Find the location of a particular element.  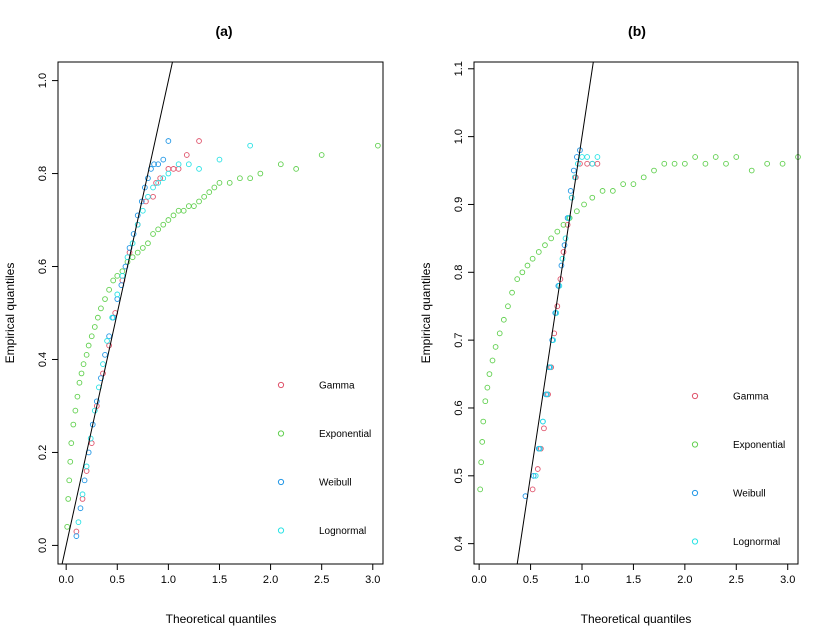

panel-b-x-axis-title: Theoretical quantiles is located at coordinates (636, 619).